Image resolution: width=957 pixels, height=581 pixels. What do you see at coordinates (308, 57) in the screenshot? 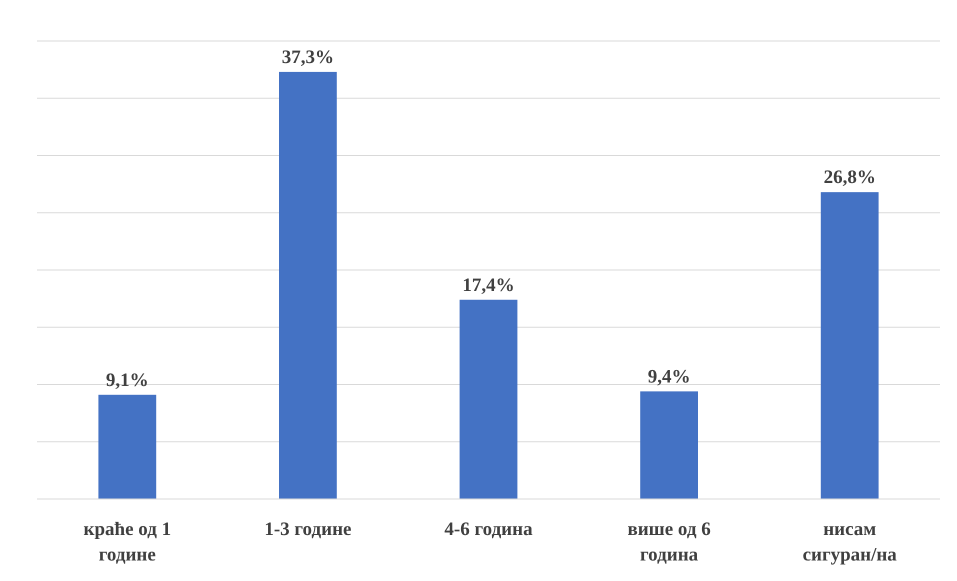
I see `data-label: 37,3%` at bounding box center [308, 57].